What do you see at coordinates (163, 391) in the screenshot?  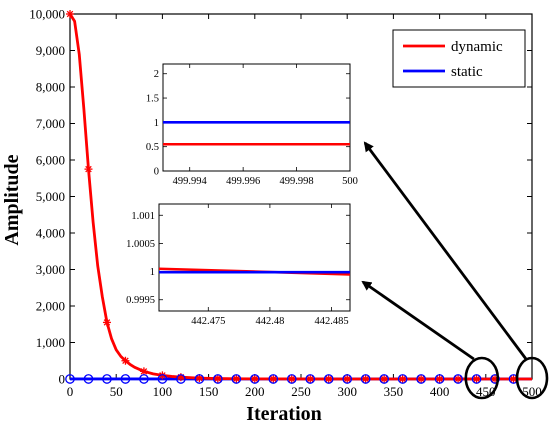 I see `x-tick-label: 100` at bounding box center [163, 391].